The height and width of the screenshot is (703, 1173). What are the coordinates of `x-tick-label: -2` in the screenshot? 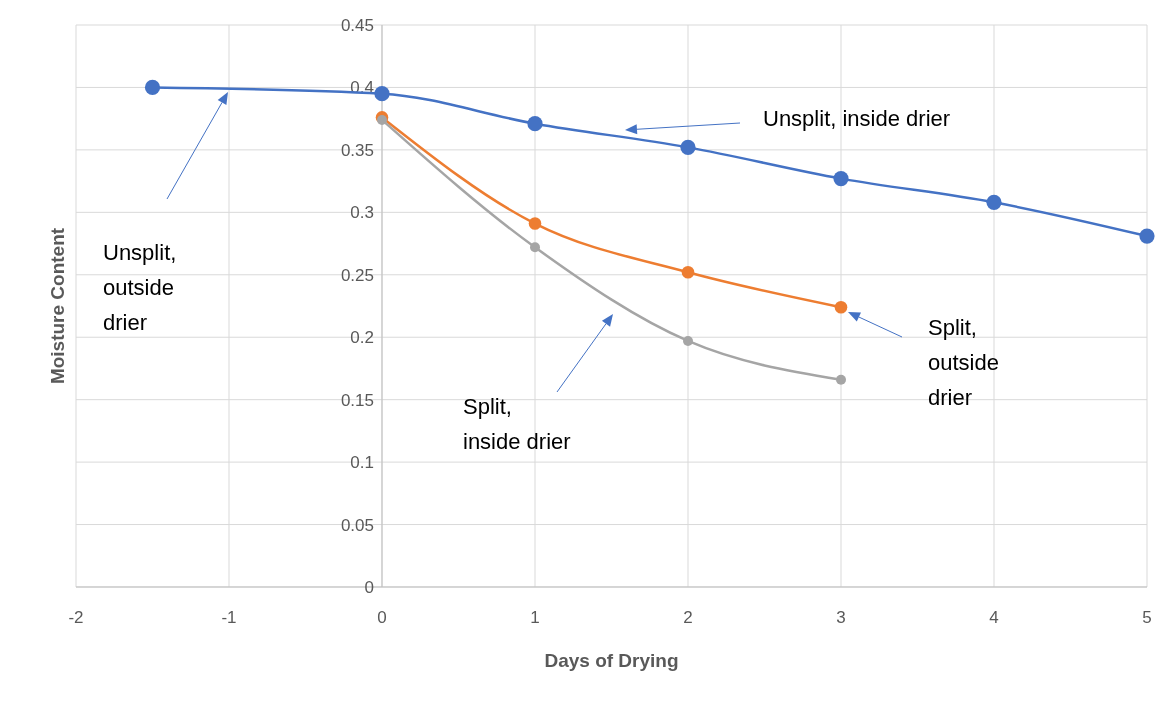 It's located at (76, 617).